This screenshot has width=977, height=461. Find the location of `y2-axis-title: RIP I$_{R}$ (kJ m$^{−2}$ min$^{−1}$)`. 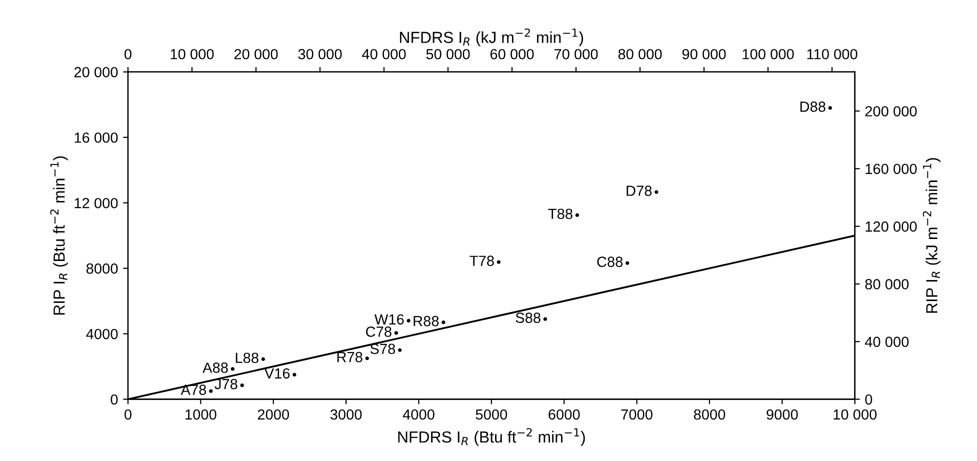

y2-axis-title: RIP I$_{R}$ (kJ m$^{−2}$ min$^{−1}$) is located at coordinates (931, 235).